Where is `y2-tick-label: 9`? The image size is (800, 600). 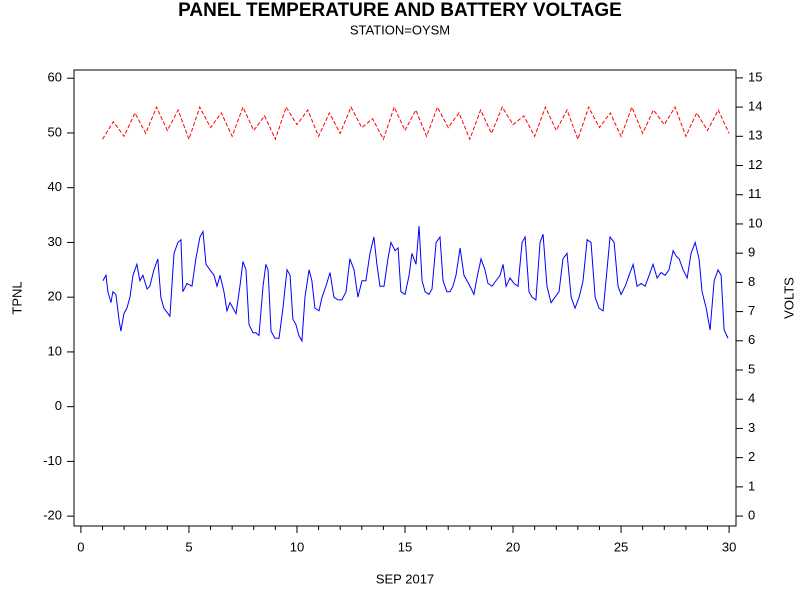
y2-tick-label: 9 is located at coordinates (751, 252).